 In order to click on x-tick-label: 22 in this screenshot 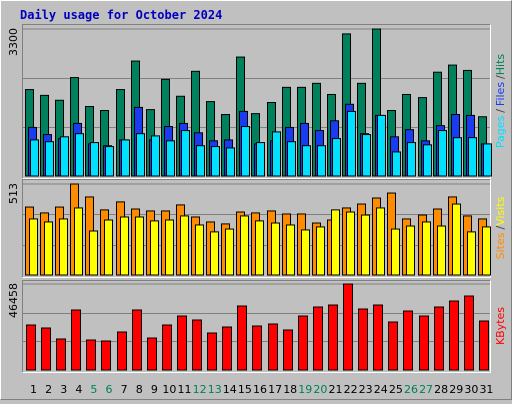, I will do `click(351, 389)`.